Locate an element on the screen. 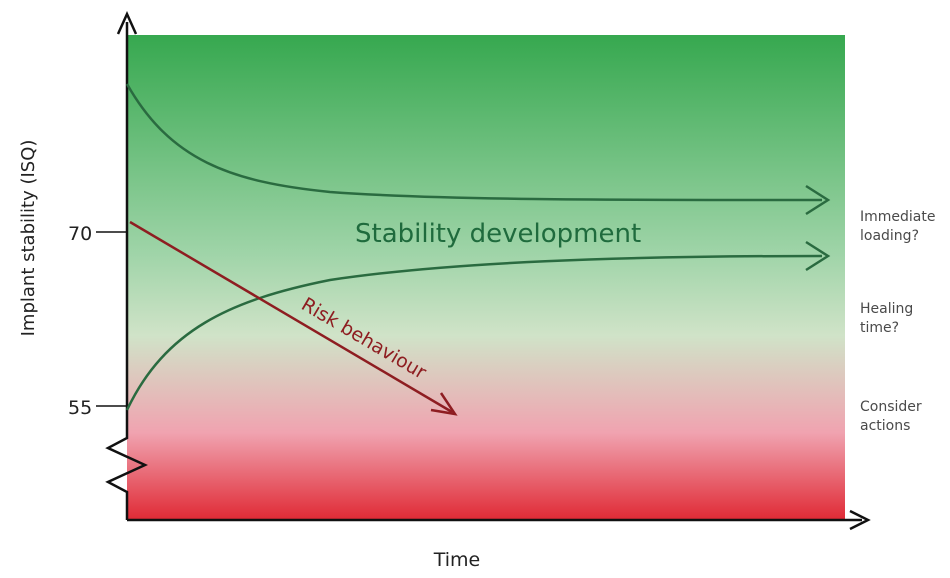 This screenshot has height=578, width=950. zone-note-line: Healing is located at coordinates (887, 309).